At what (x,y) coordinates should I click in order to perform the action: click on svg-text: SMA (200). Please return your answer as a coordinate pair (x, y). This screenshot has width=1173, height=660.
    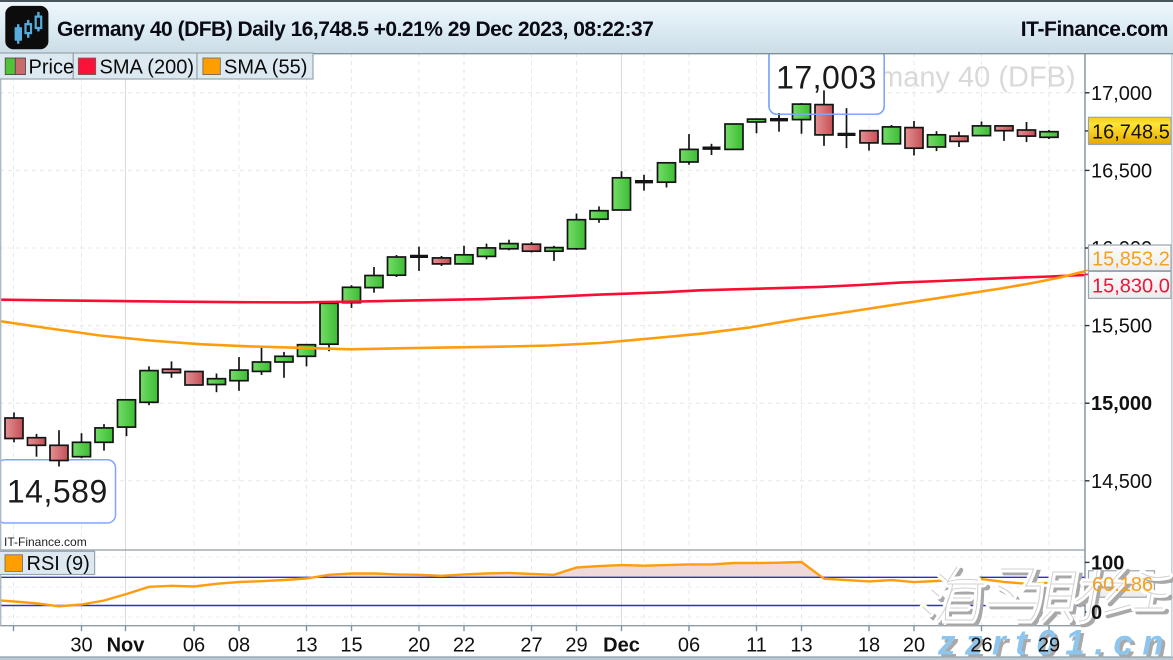
    Looking at the image, I should click on (147, 68).